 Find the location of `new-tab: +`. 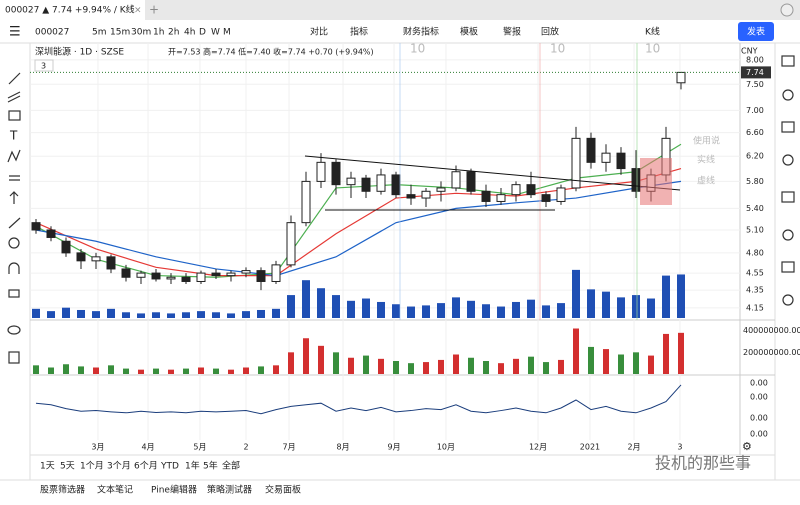

new-tab: + is located at coordinates (154, 10).